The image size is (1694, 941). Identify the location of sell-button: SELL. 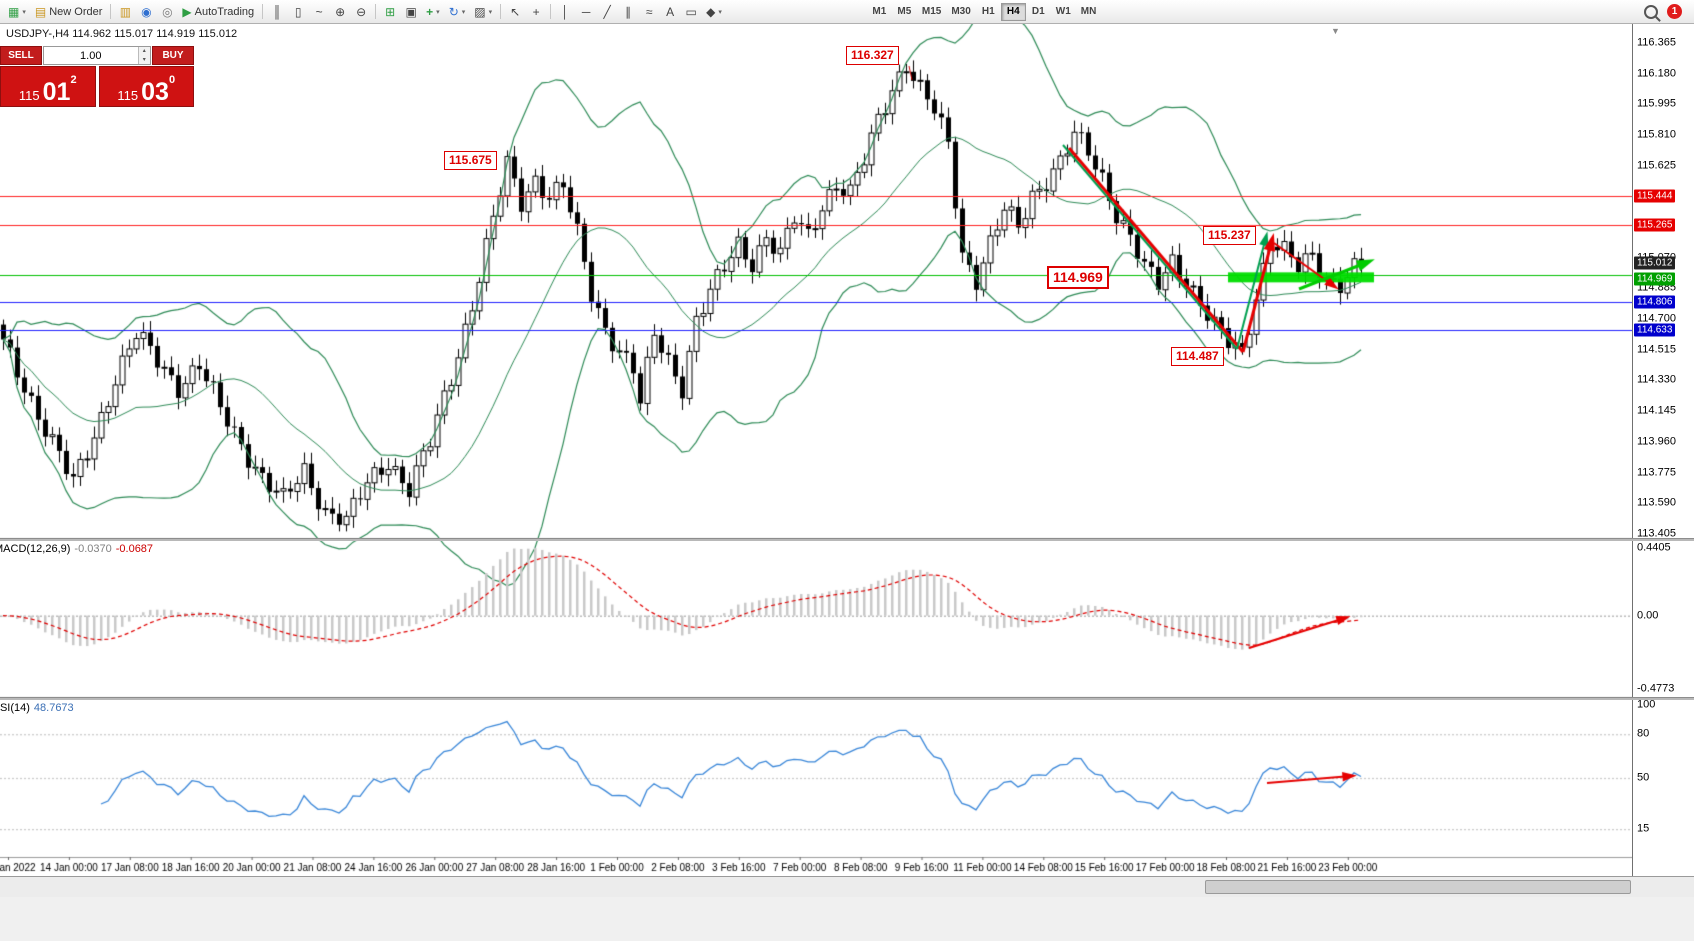
(21, 55).